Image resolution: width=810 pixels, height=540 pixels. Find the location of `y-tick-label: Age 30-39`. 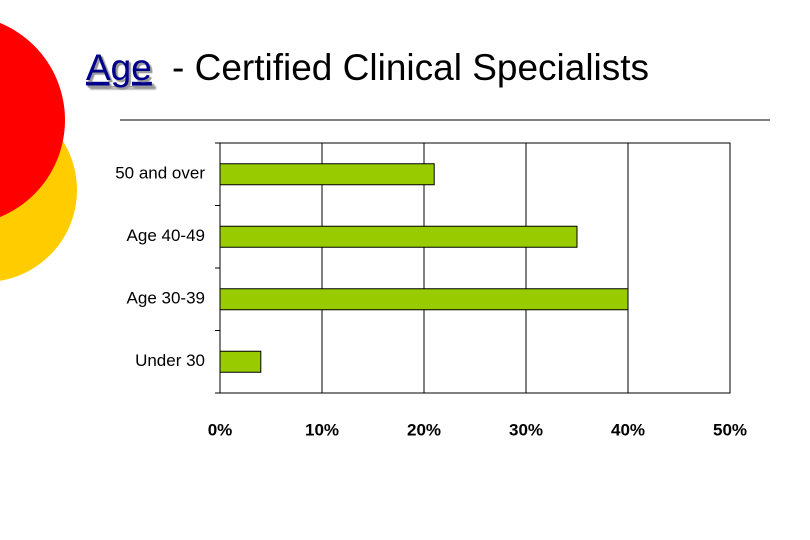

y-tick-label: Age 30-39 is located at coordinates (166, 298).